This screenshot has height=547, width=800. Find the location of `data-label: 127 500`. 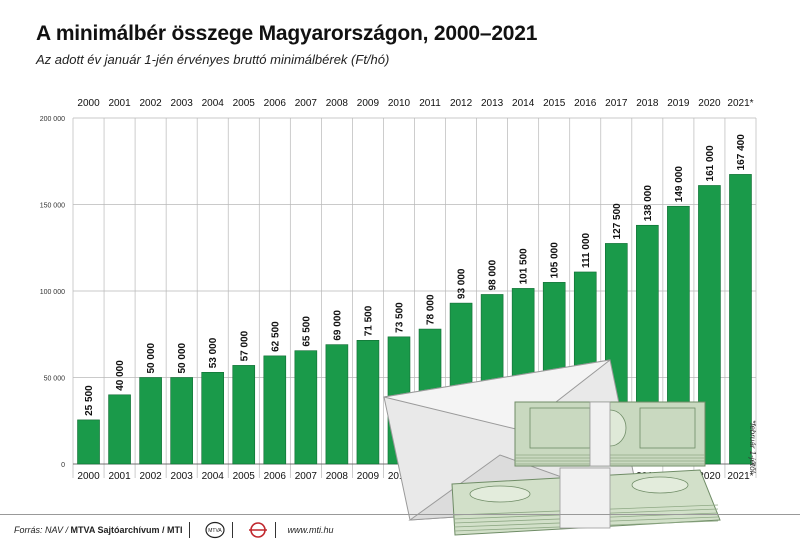

data-label: 127 500 is located at coordinates (617, 221).